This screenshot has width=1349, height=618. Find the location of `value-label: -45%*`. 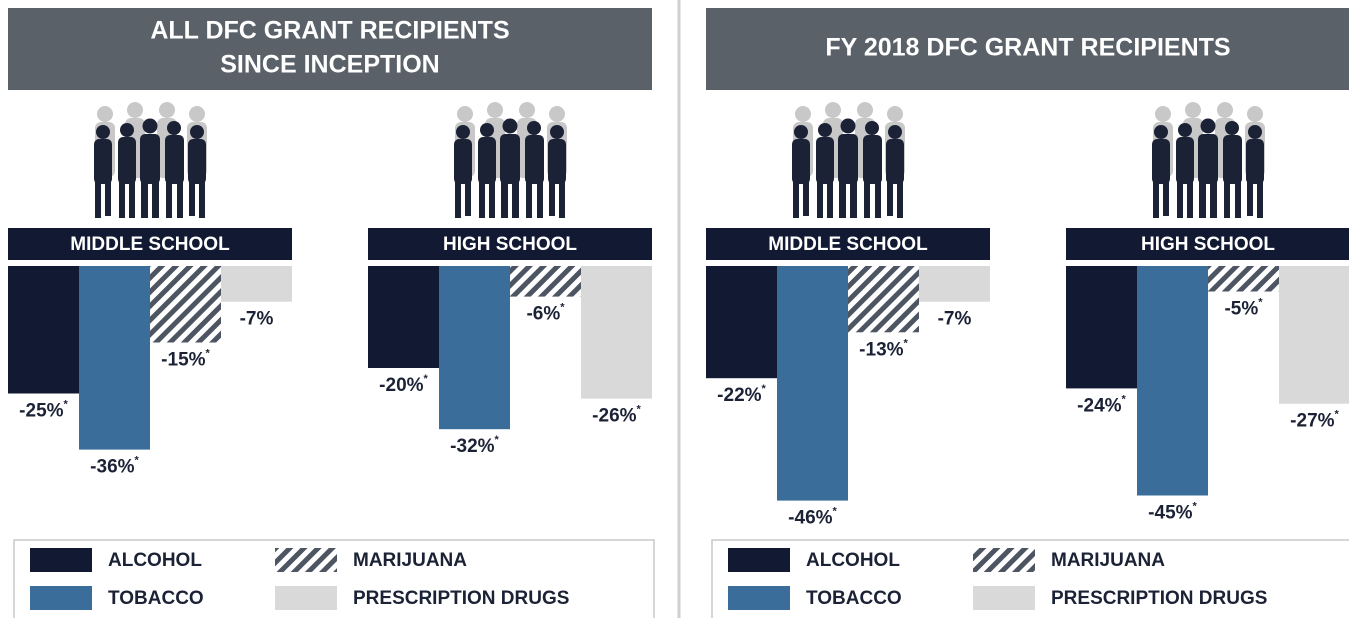

value-label: -45%* is located at coordinates (1172, 511).